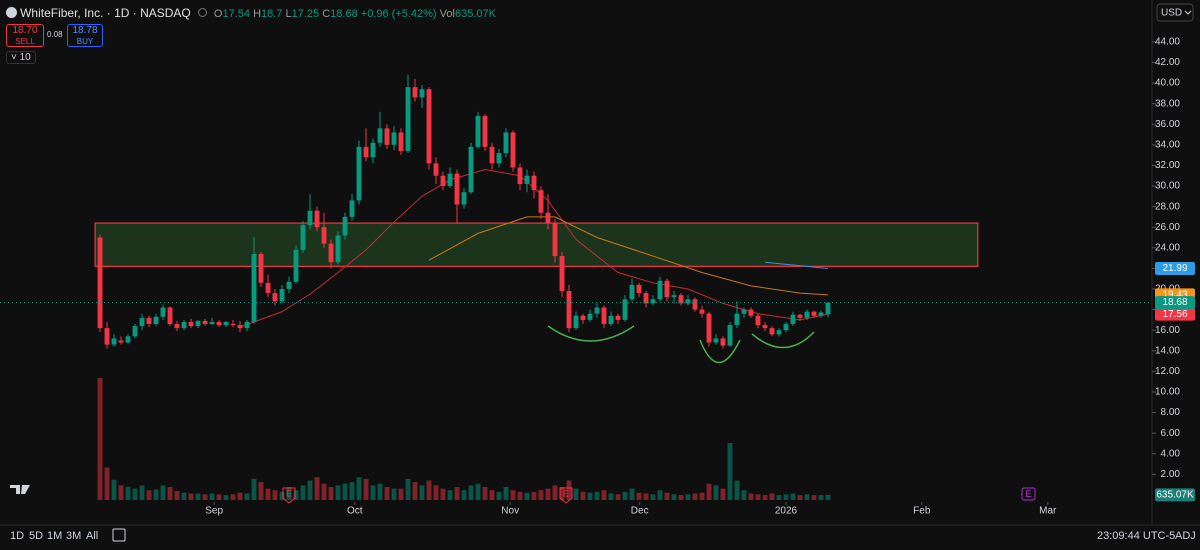  Describe the element at coordinates (475, 14) in the screenshot. I see `vol-value: 635.07K` at that location.